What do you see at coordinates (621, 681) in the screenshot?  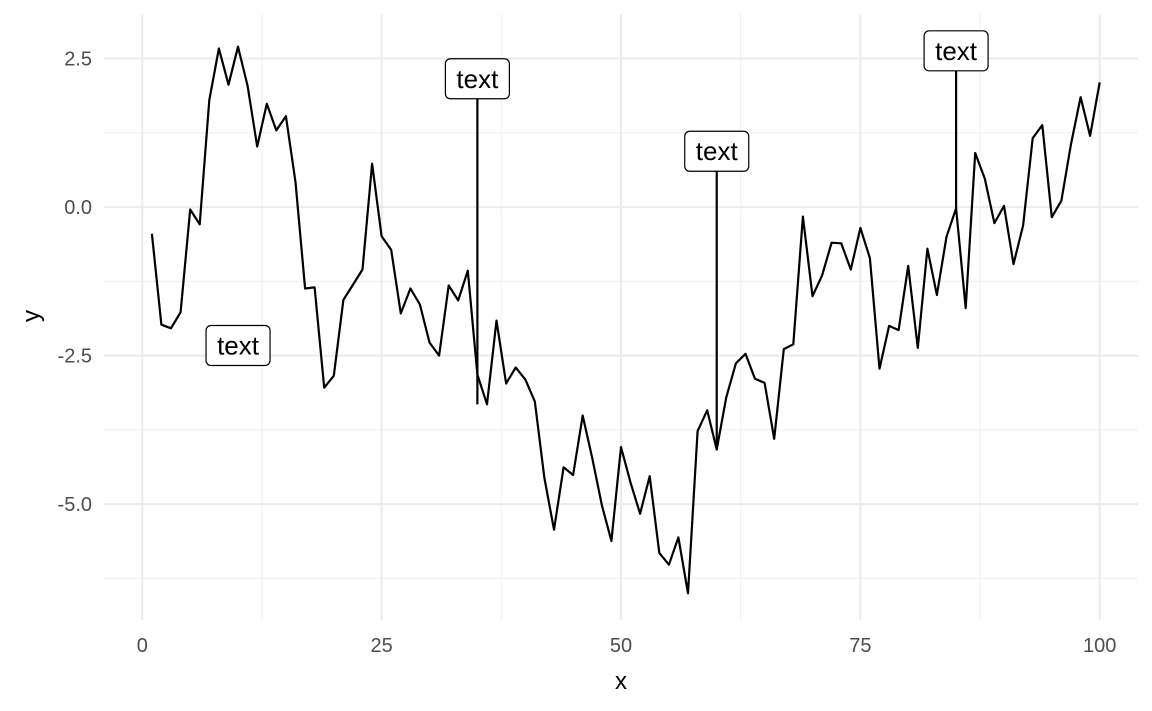 I see `x-axis-title: x` at bounding box center [621, 681].